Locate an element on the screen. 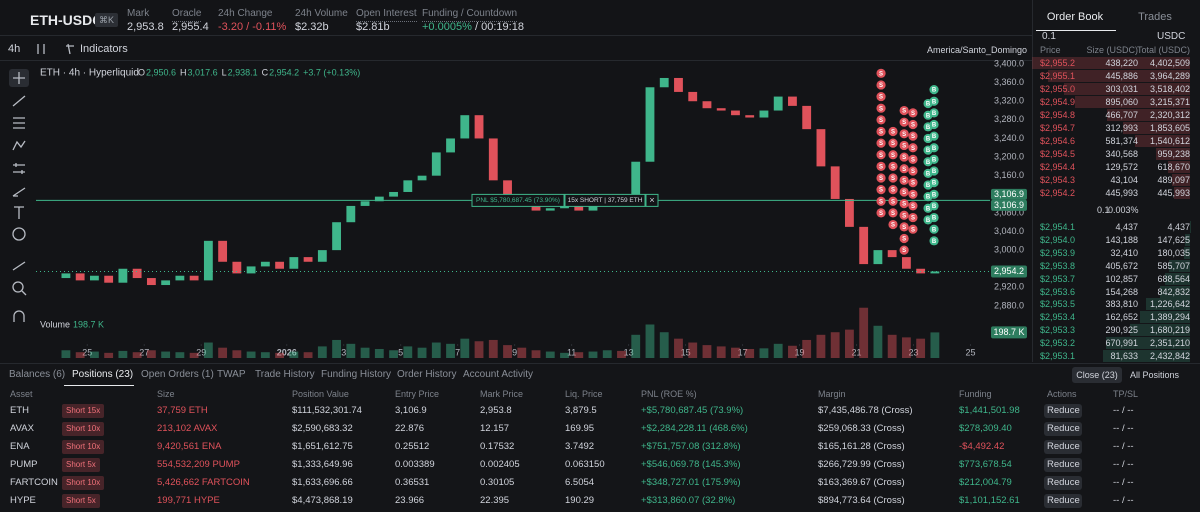 The height and width of the screenshot is (512, 1200). pnl-box is located at coordinates (518, 200).